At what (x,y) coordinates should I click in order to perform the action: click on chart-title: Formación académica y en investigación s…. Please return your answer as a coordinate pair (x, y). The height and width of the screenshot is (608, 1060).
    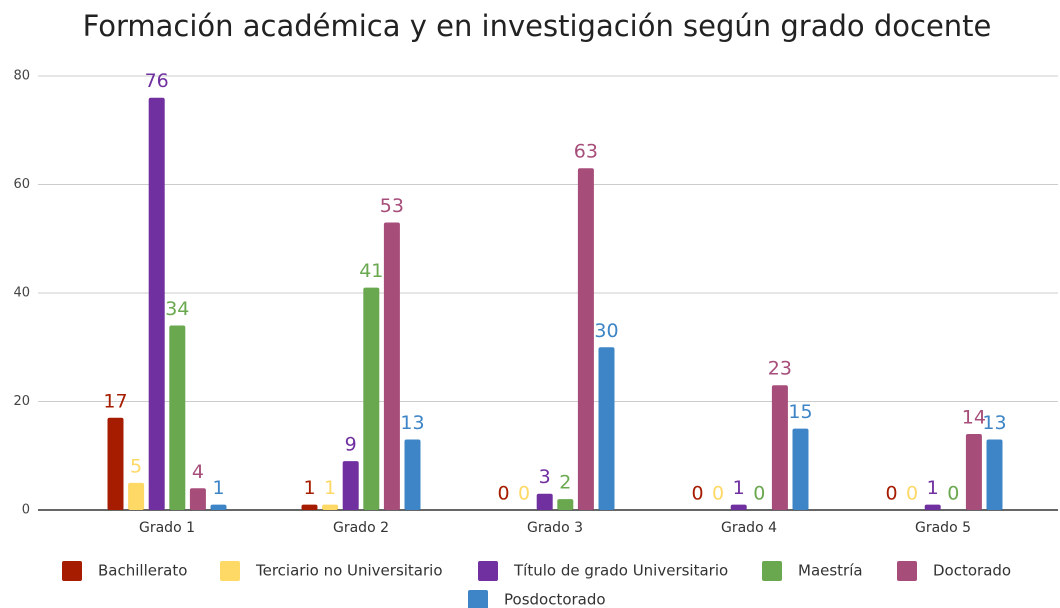
    Looking at the image, I should click on (537, 26).